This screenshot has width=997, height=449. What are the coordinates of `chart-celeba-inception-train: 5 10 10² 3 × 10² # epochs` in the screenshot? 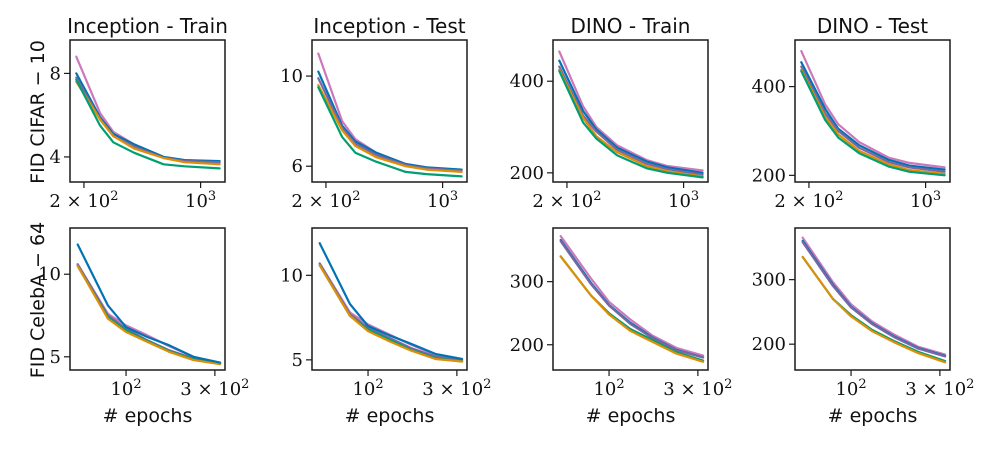 It's located at (143, 327).